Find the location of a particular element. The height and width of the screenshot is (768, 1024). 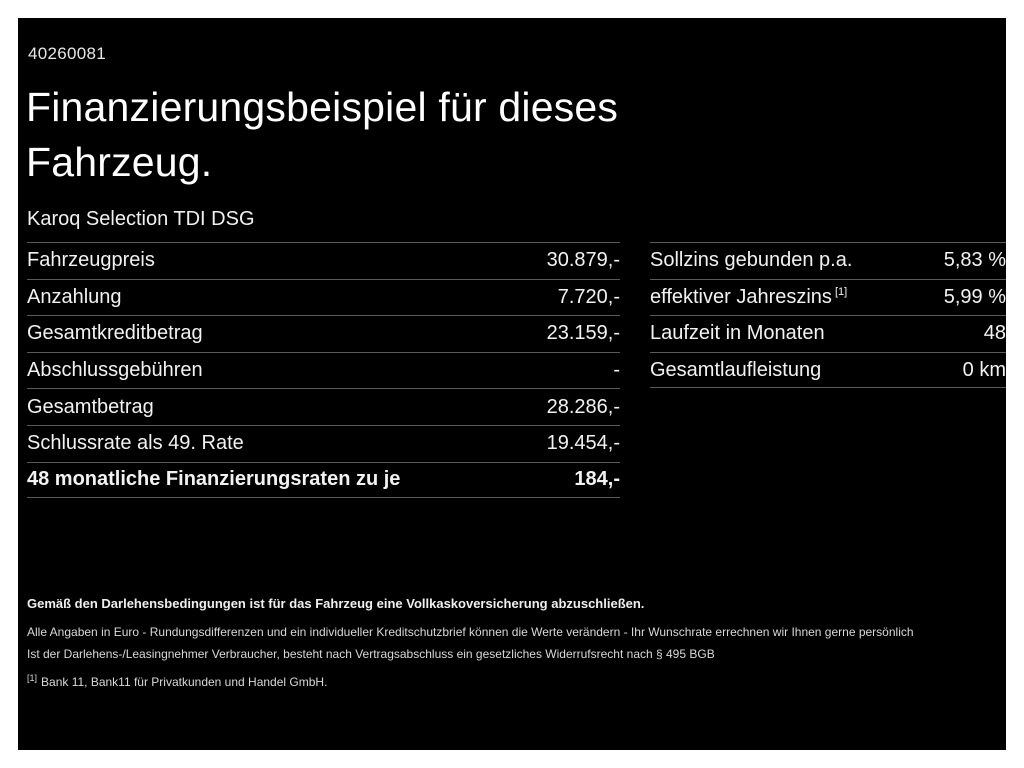

table-row-gesamtbetrag: Gesamtbetrag 28.286,- is located at coordinates (323, 406).